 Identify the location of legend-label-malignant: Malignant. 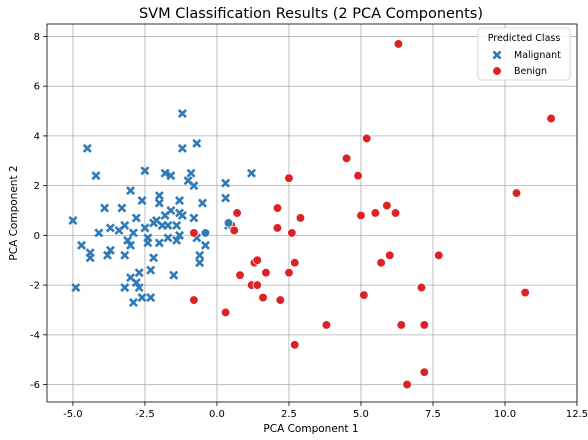
(537, 55).